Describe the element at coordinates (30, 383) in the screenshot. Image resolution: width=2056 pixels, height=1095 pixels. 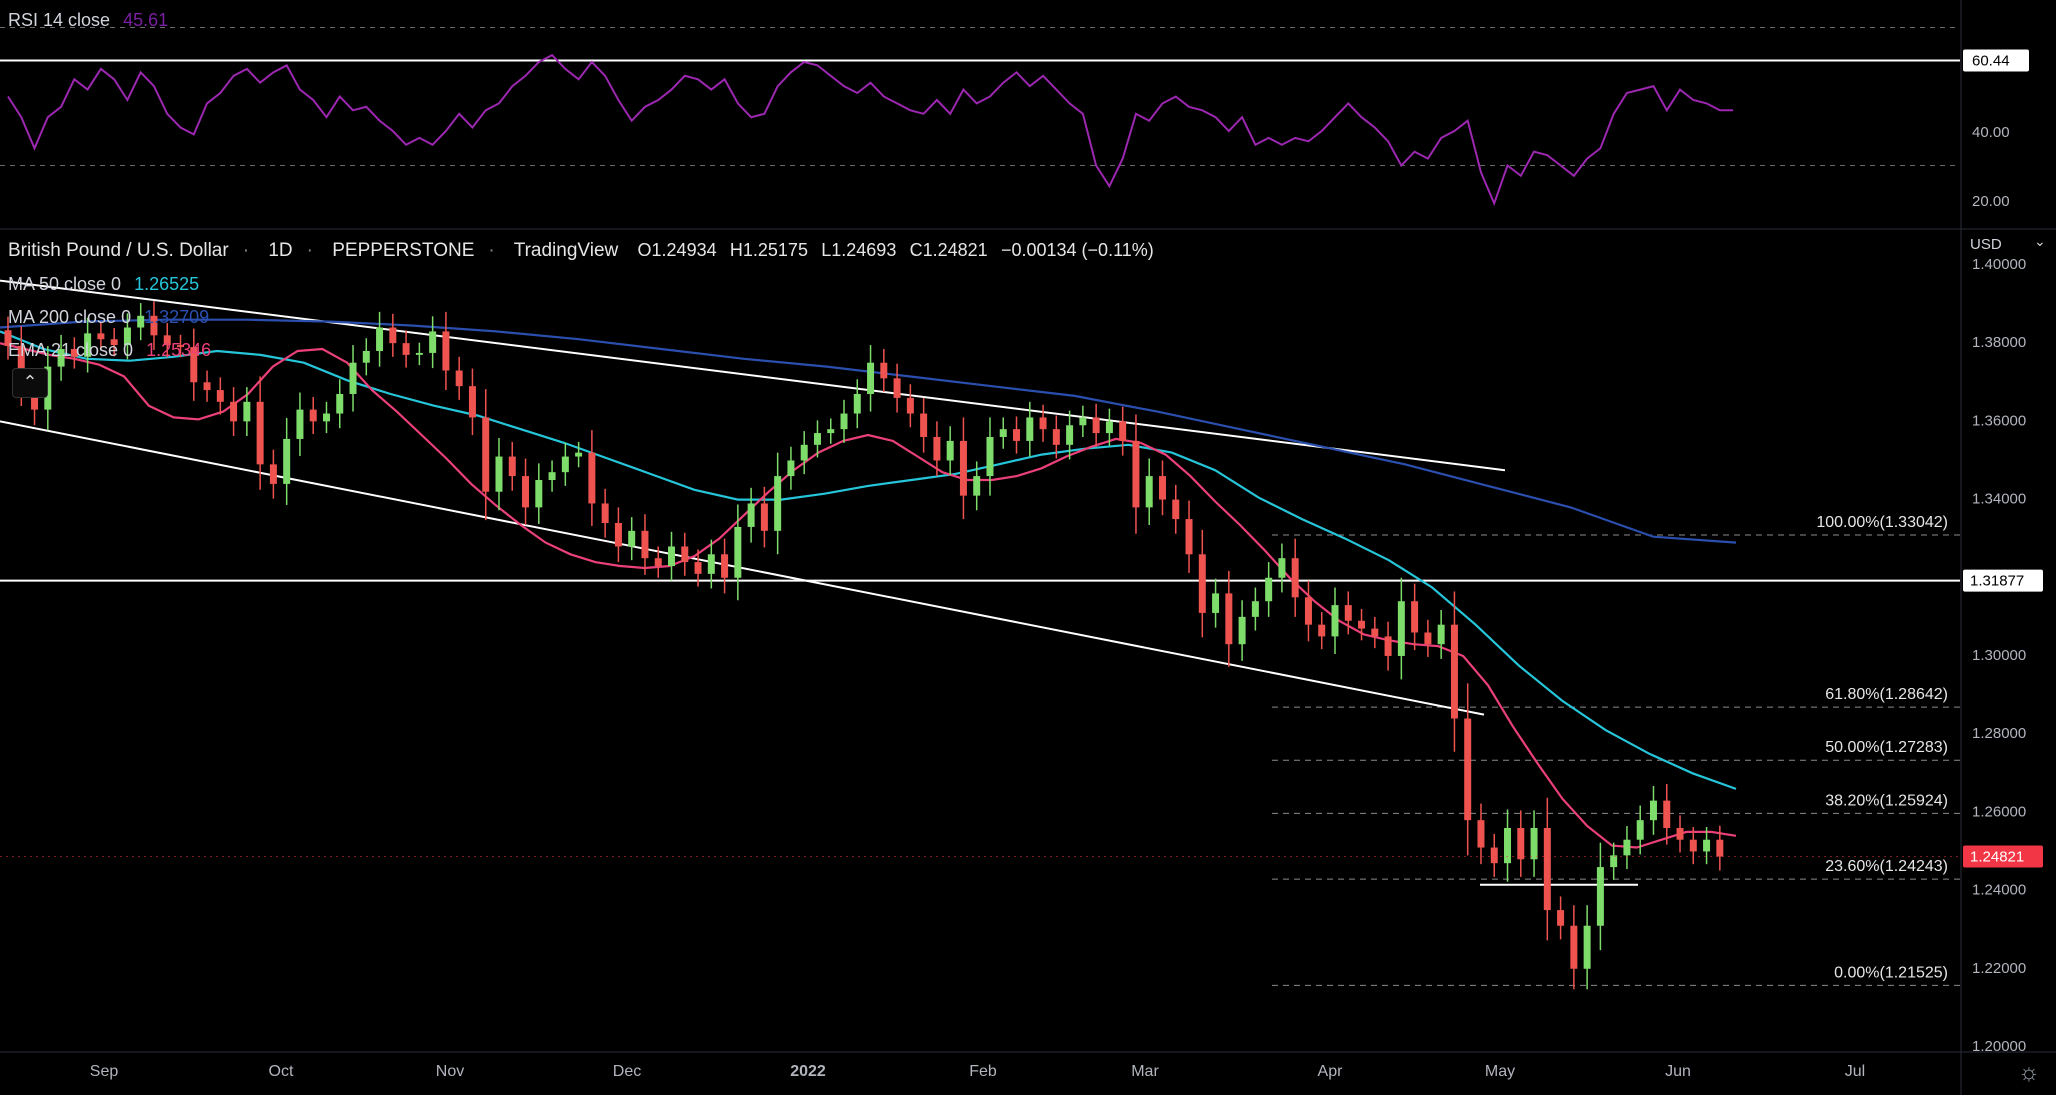
I see `chevron-up-icon: ⌃` at that location.